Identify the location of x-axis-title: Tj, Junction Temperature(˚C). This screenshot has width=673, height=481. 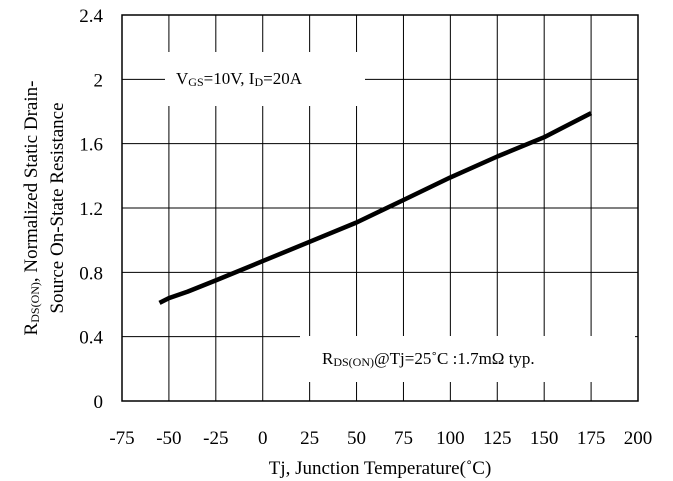
(380, 468).